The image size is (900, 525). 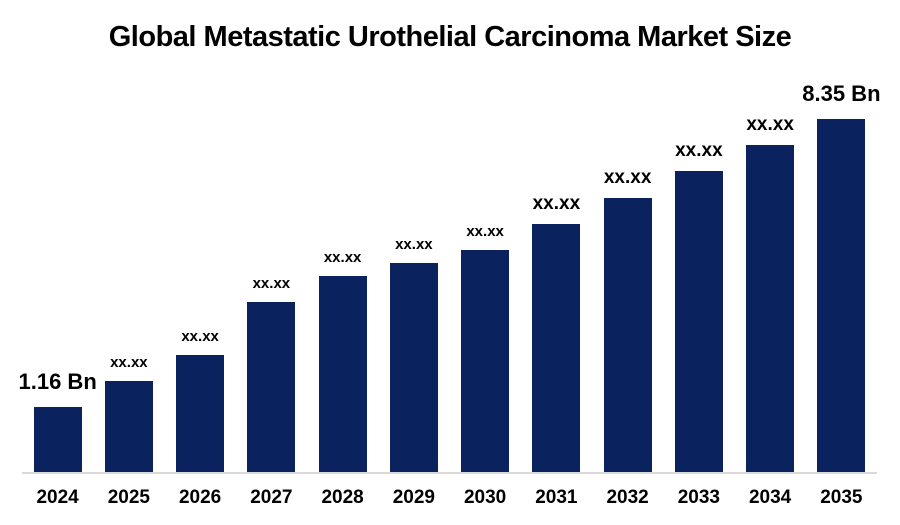 I want to click on x-axis-label-2033: 2033, so click(x=699, y=497).